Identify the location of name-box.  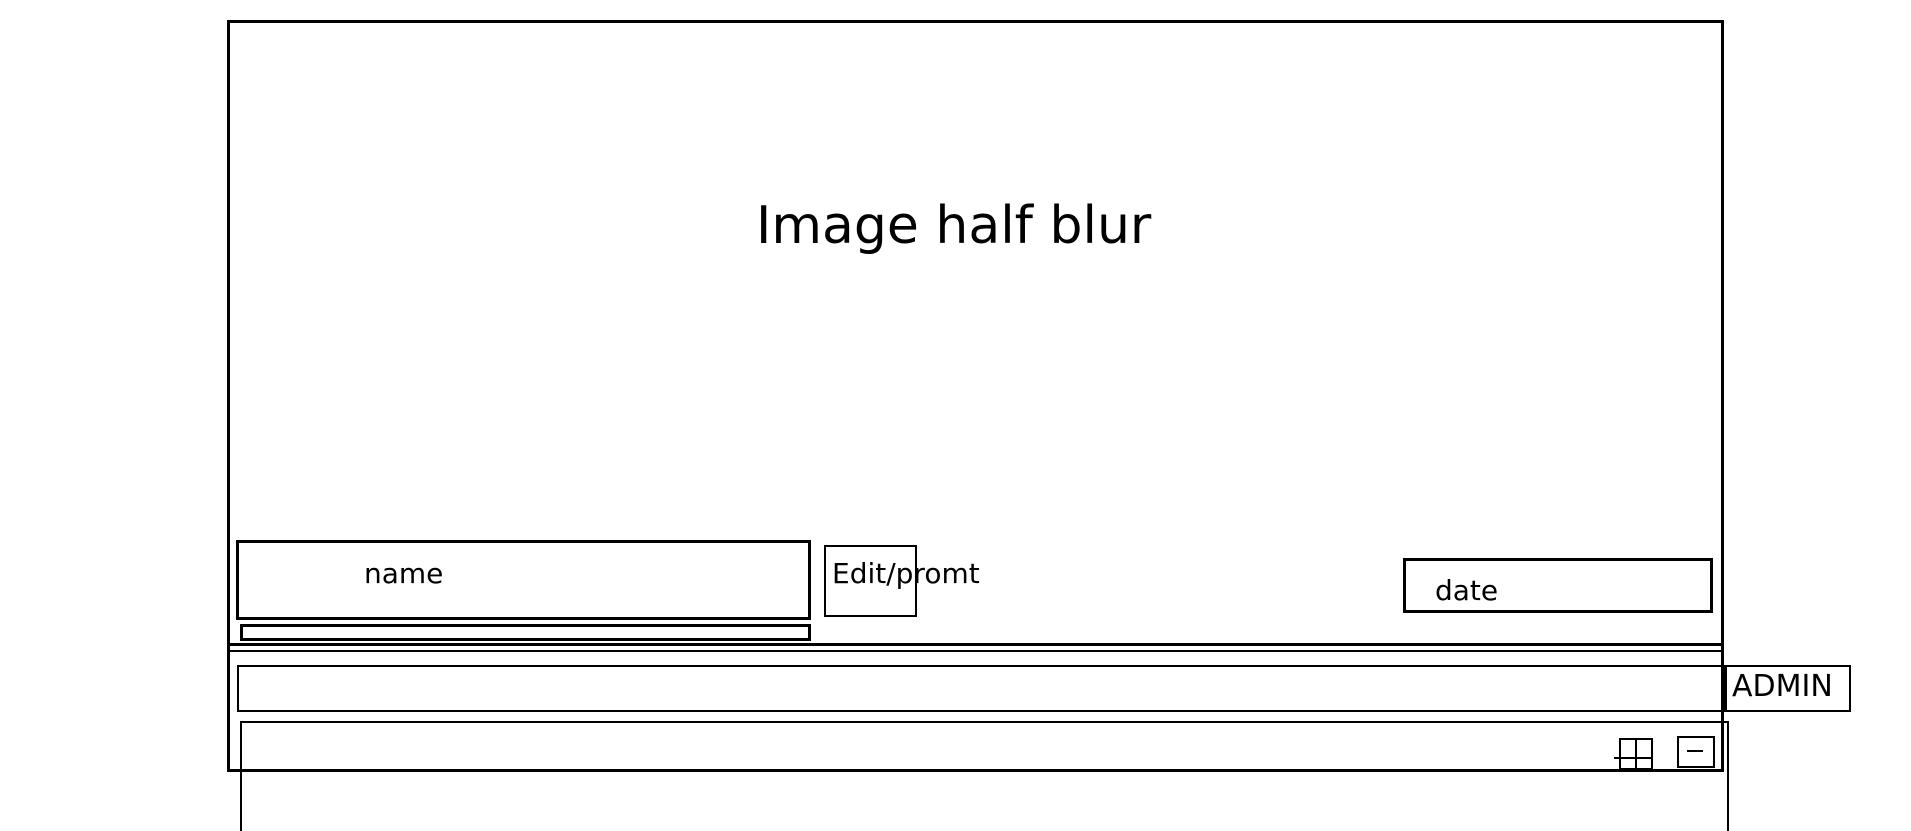
(523, 580).